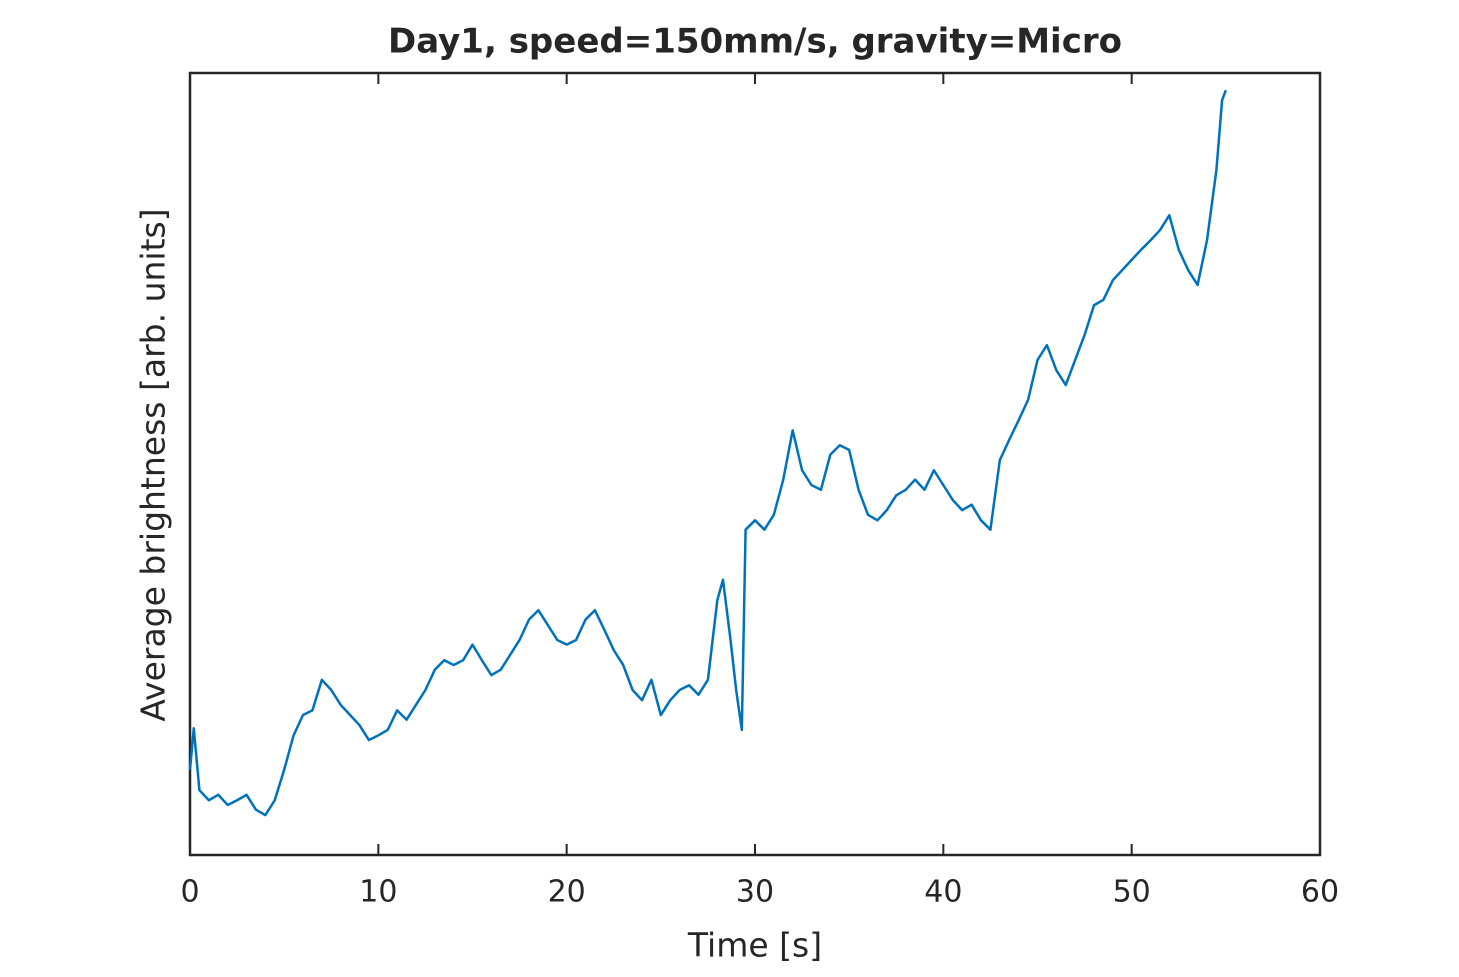  I want to click on x-tick-label: 10, so click(378, 892).